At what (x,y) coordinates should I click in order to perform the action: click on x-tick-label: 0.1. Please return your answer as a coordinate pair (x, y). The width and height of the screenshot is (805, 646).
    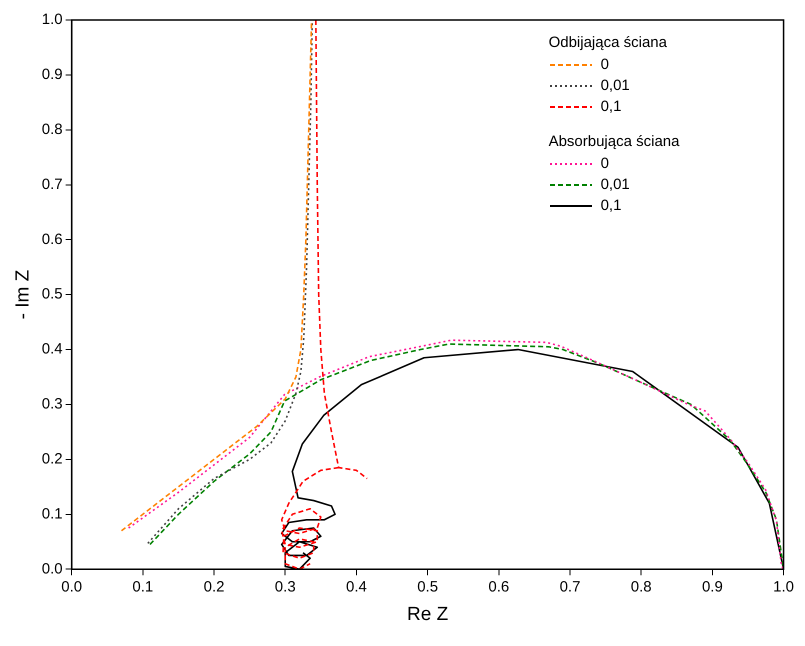
    Looking at the image, I should click on (143, 587).